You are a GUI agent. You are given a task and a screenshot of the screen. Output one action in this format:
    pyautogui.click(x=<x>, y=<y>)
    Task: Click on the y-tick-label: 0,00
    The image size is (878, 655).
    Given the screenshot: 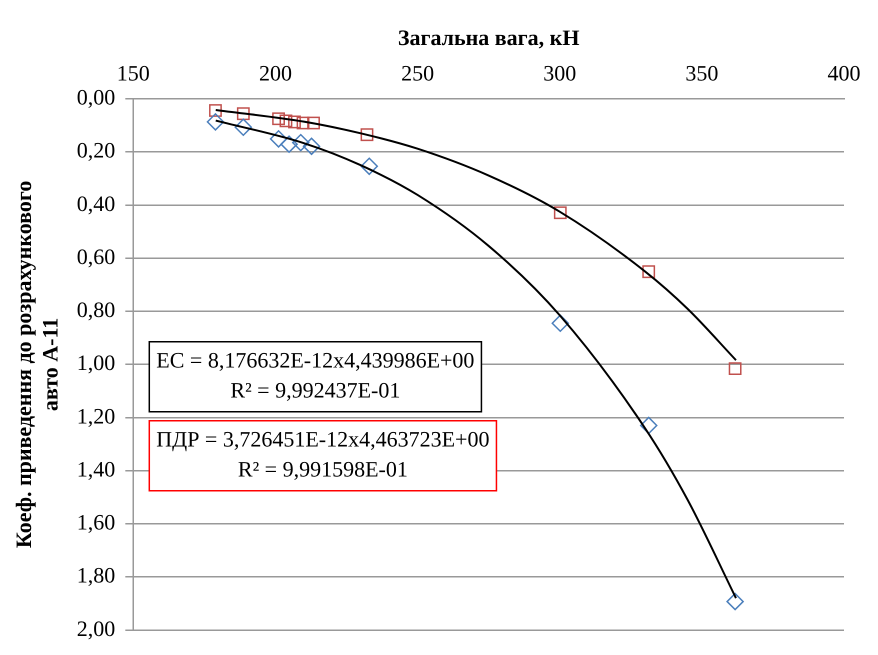 What is the action you would take?
    pyautogui.click(x=96, y=97)
    